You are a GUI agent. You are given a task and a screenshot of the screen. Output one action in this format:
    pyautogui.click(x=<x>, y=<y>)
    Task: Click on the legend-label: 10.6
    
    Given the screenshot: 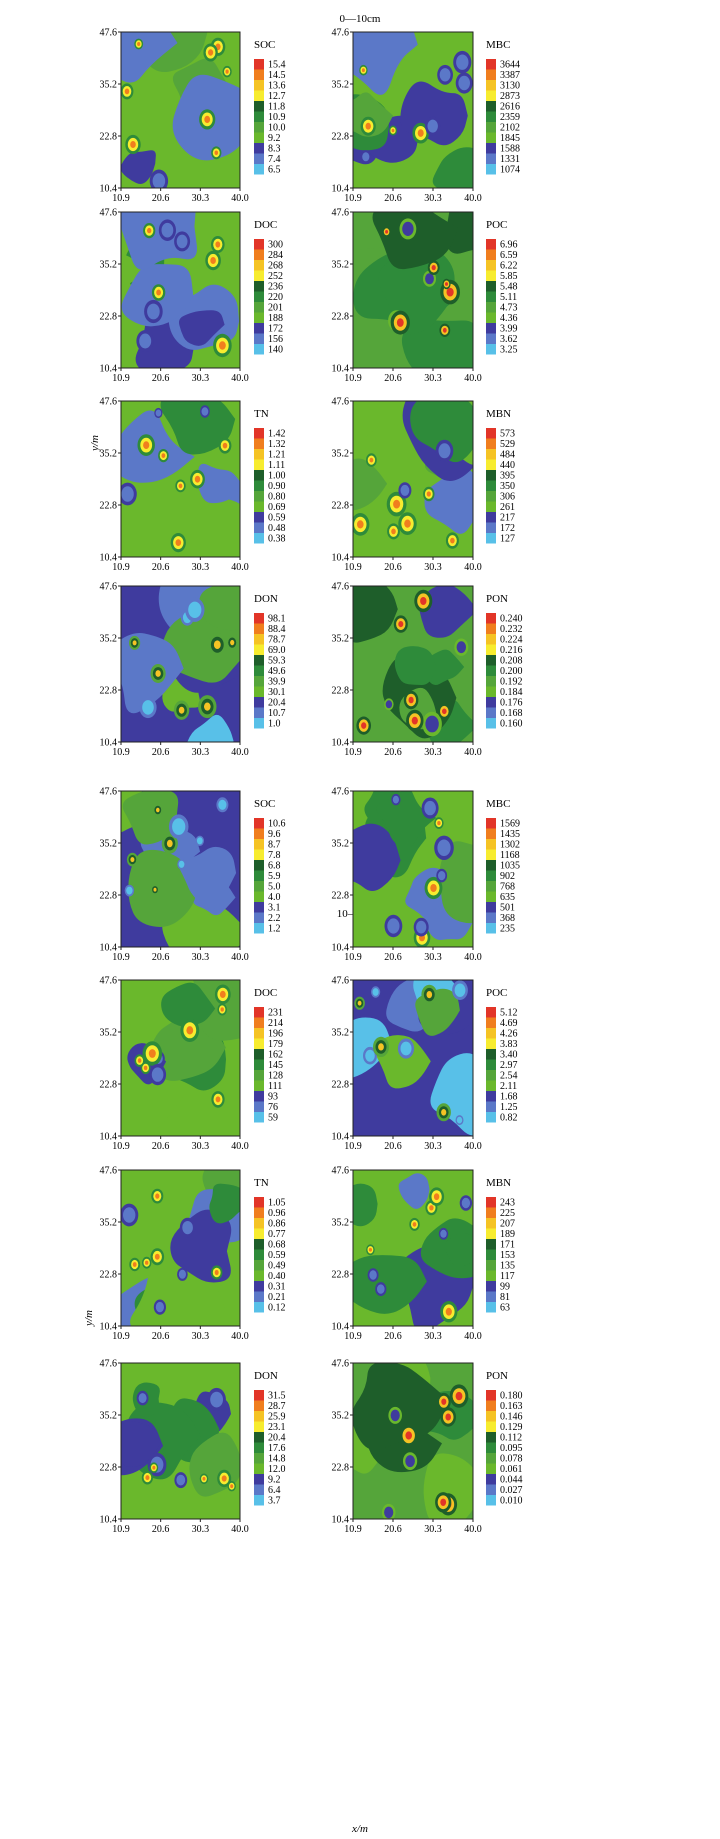 What is the action you would take?
    pyautogui.click(x=277, y=824)
    